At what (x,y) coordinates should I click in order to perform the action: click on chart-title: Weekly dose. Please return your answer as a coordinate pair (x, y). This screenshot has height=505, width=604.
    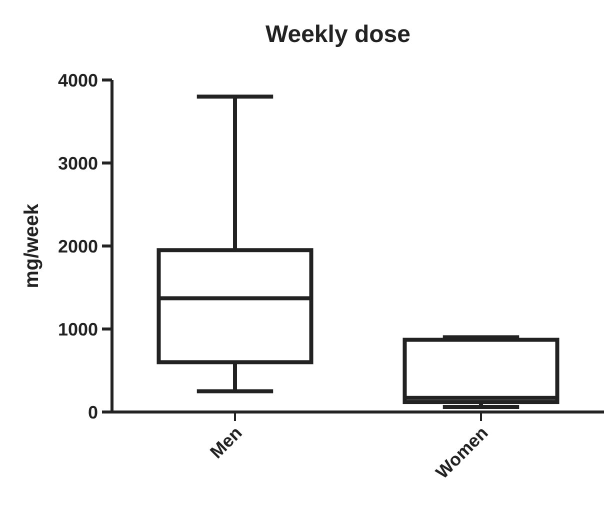
    Looking at the image, I should click on (338, 34).